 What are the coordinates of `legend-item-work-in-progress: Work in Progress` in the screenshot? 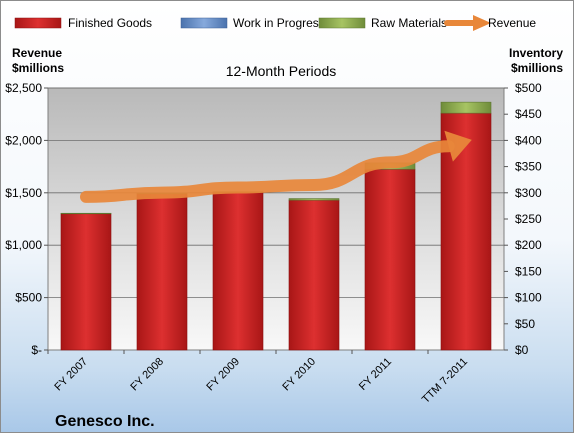 It's located at (253, 23).